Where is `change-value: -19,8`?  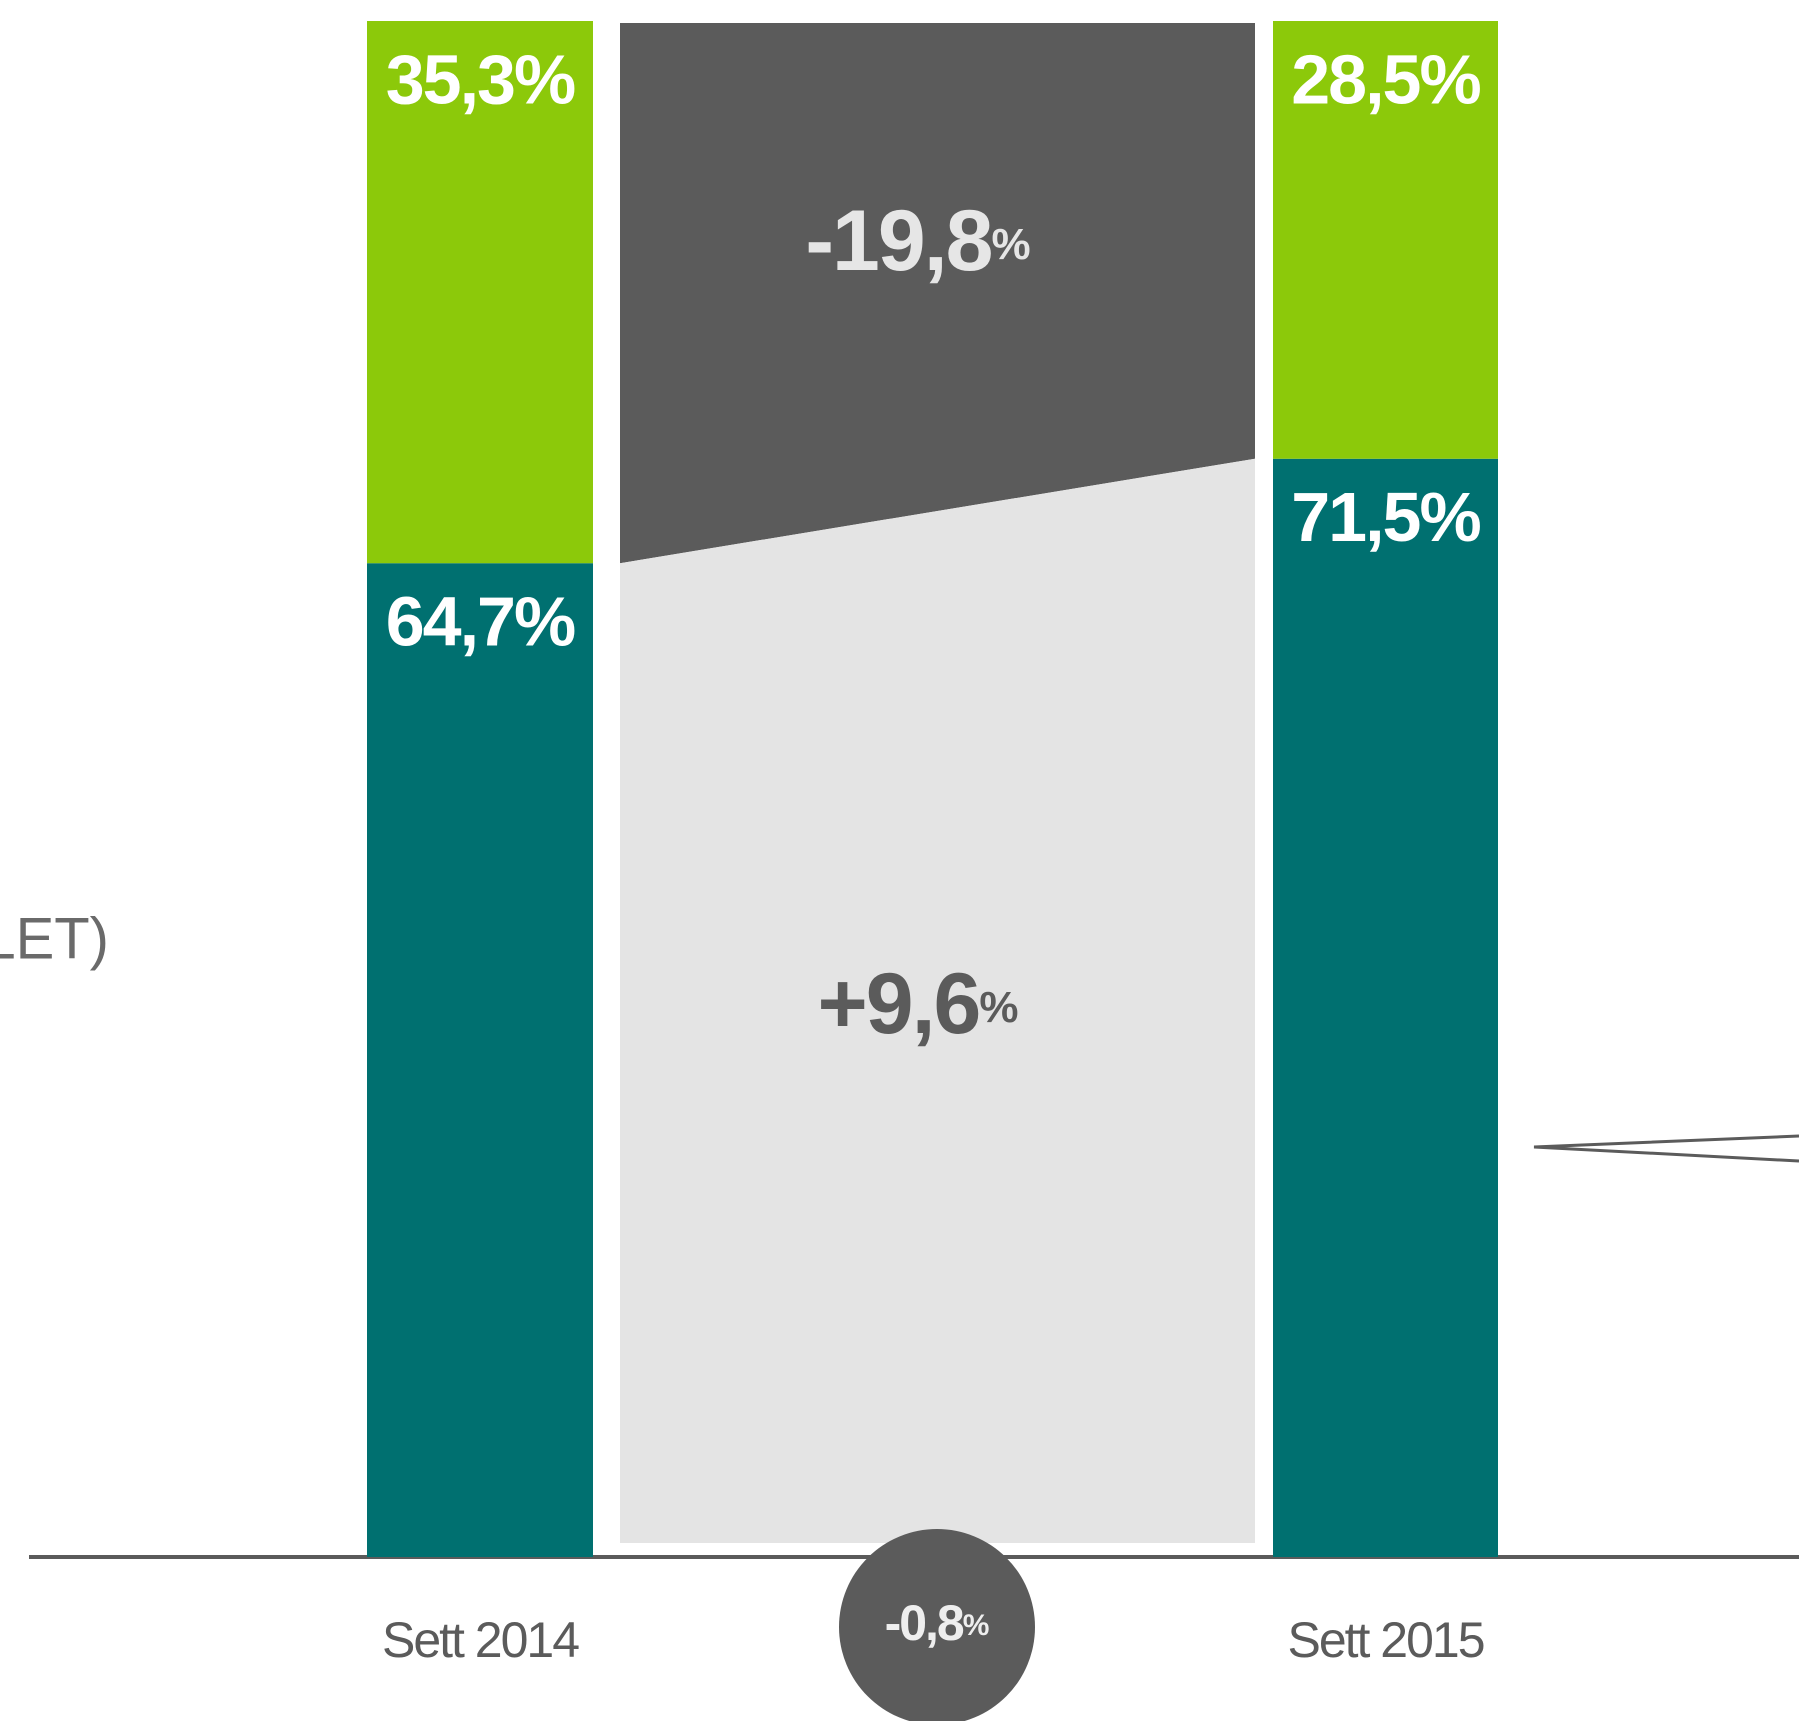
change-value: -19,8 is located at coordinates (898, 241).